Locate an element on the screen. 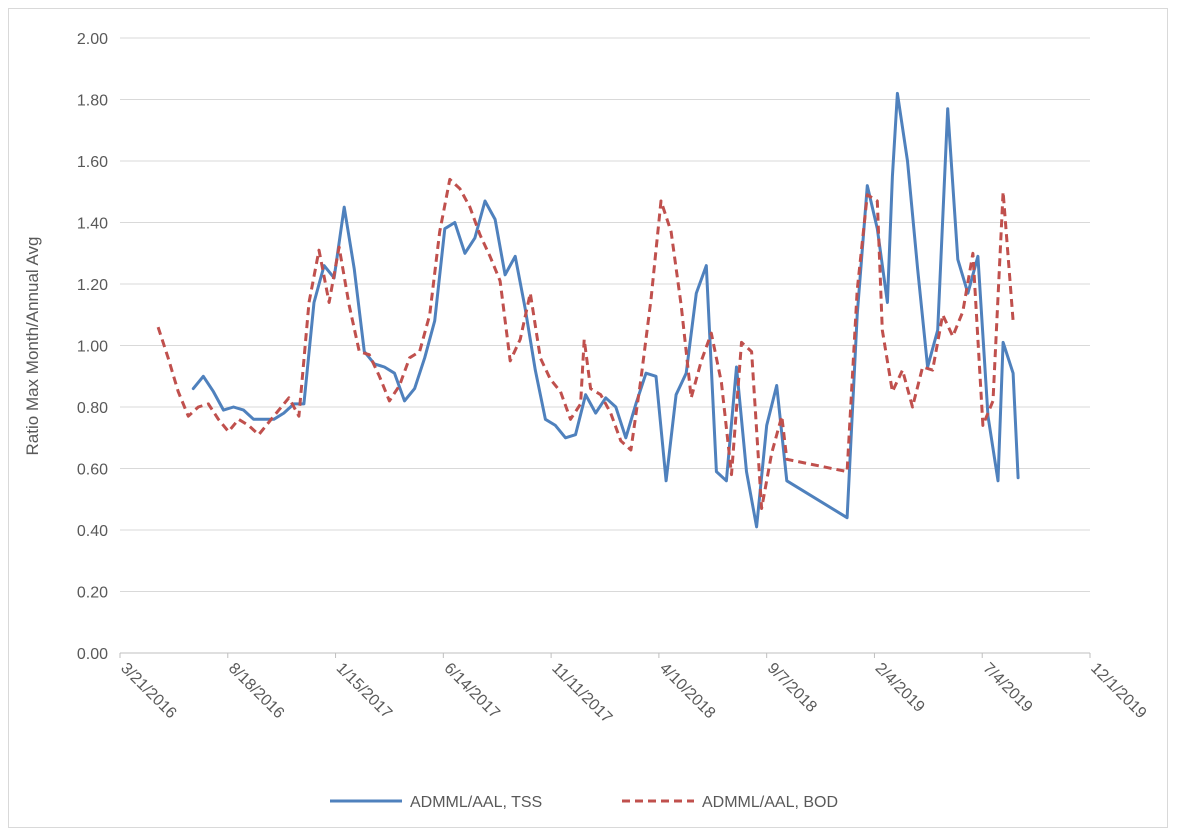  x-tick-label: 8/18/2016 is located at coordinates (256, 691).